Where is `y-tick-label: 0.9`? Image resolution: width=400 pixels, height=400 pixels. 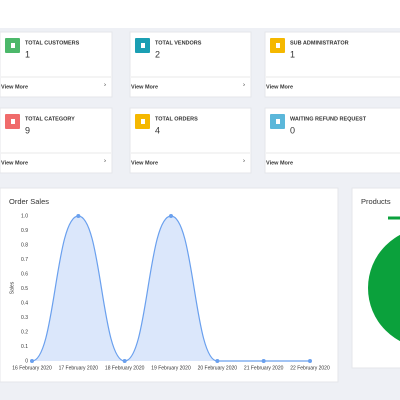
y-tick-label: 0.9 is located at coordinates (24, 231).